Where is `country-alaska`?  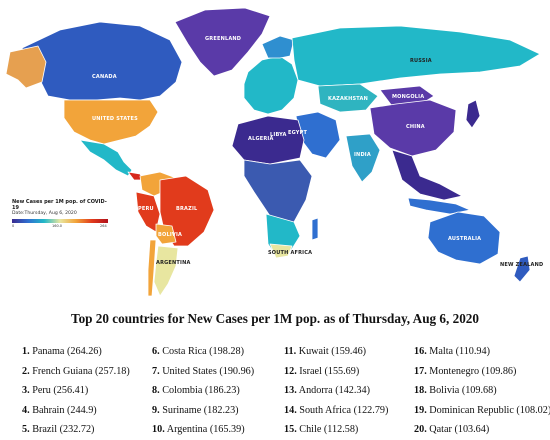
country-alaska is located at coordinates (26, 67).